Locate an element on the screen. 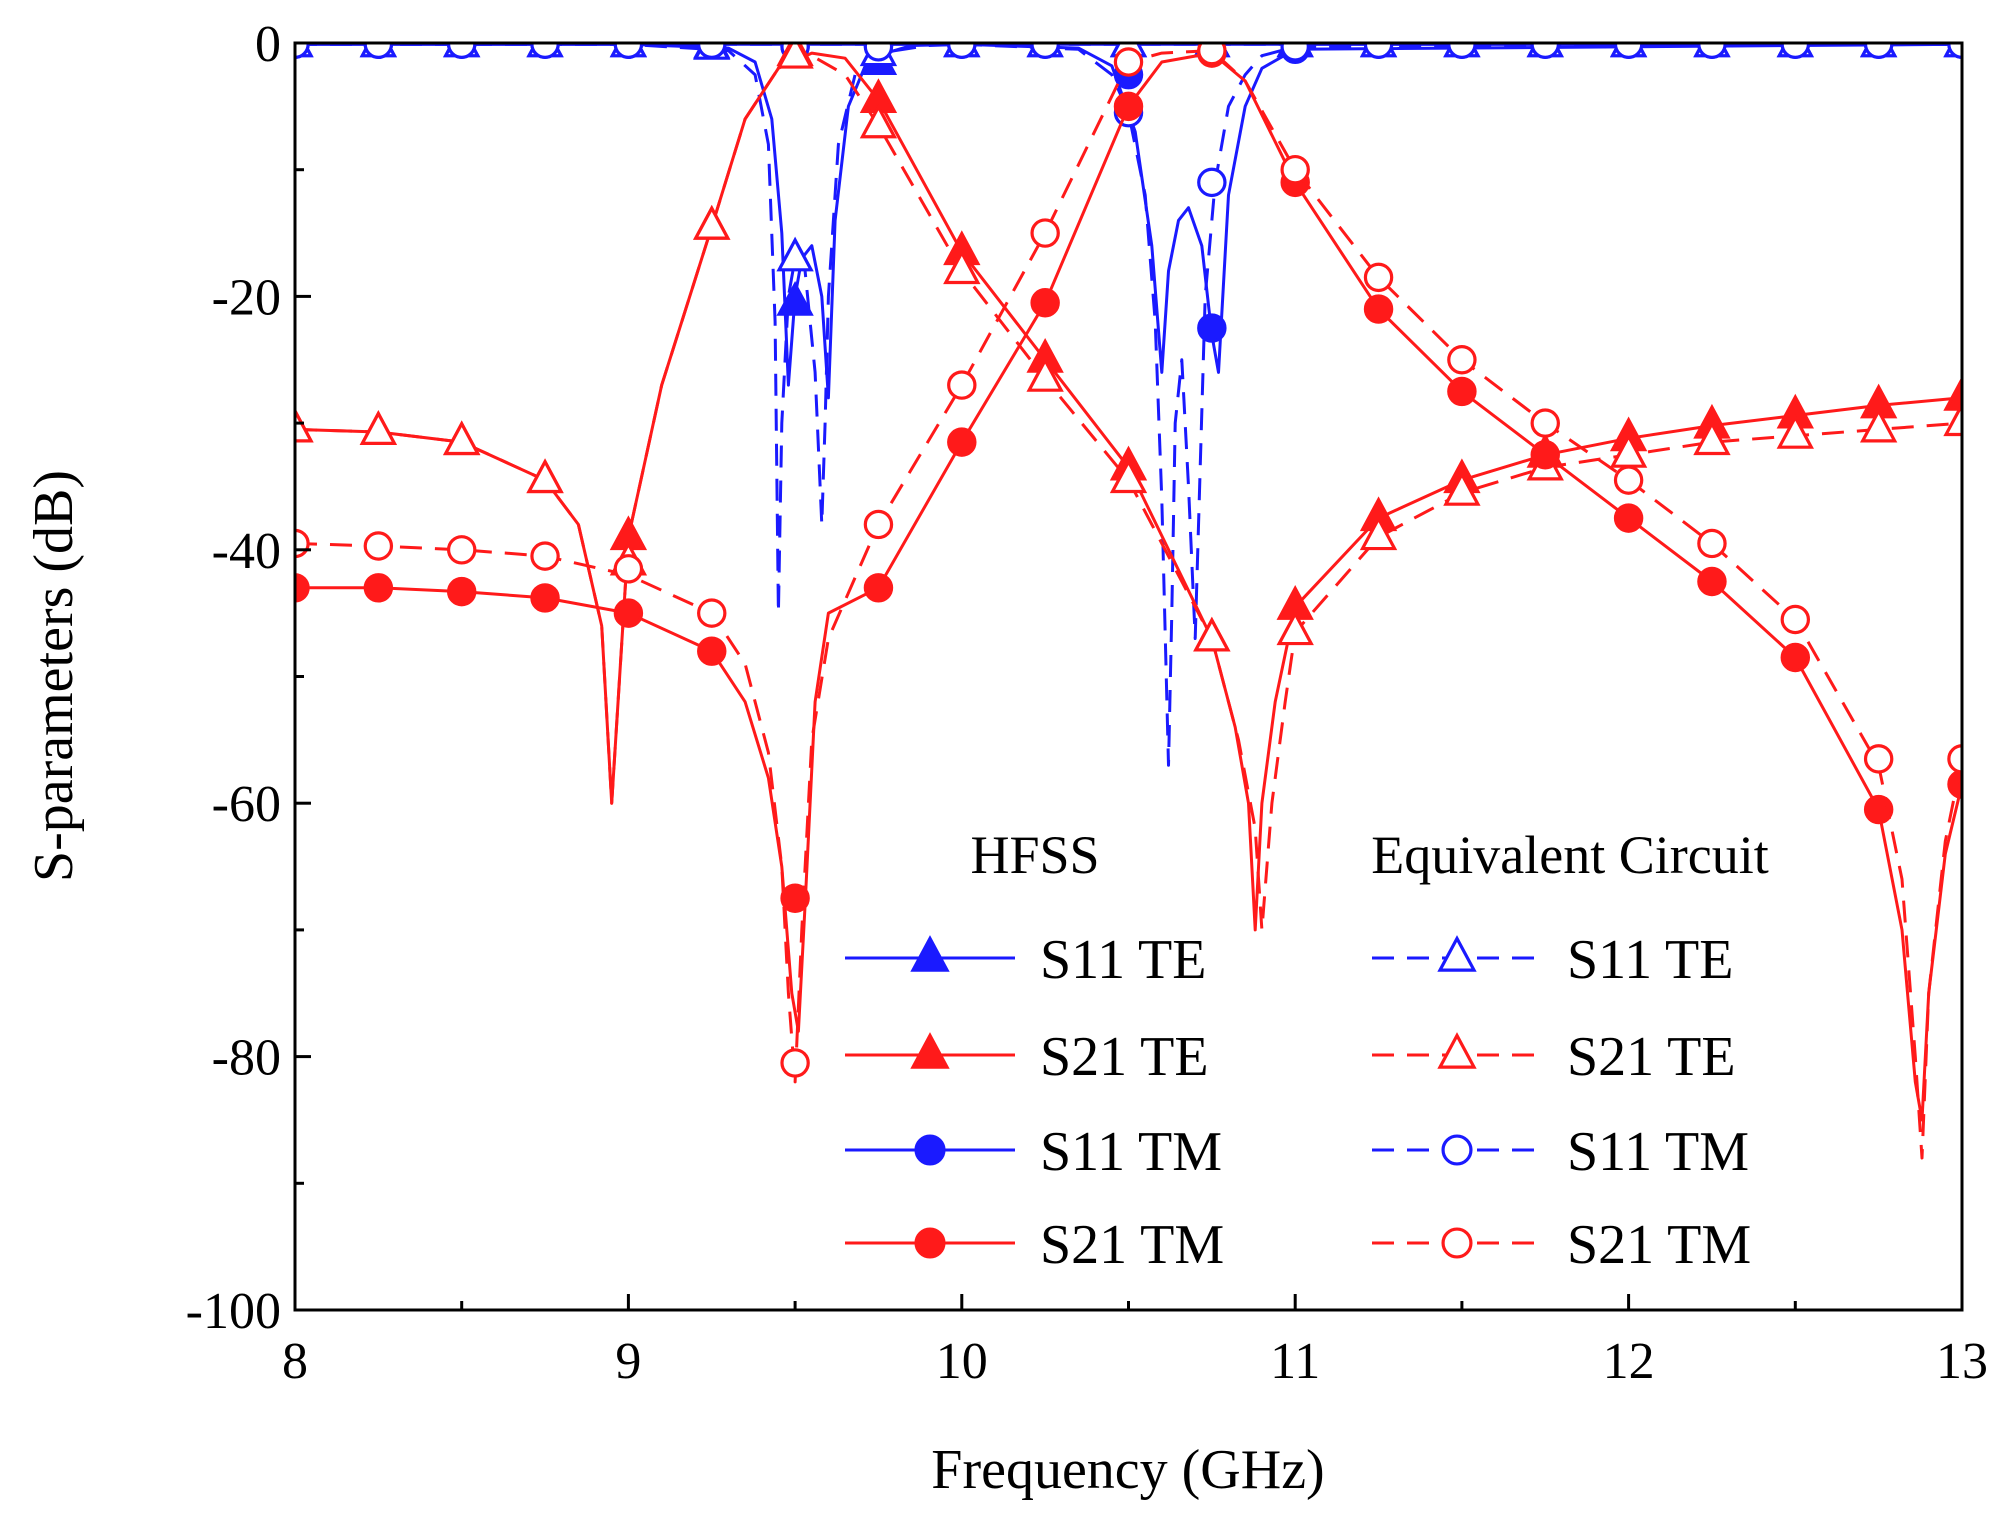 Image resolution: width=2002 pixels, height=1520 pixels. x-tick-label: 9 is located at coordinates (628, 1361).